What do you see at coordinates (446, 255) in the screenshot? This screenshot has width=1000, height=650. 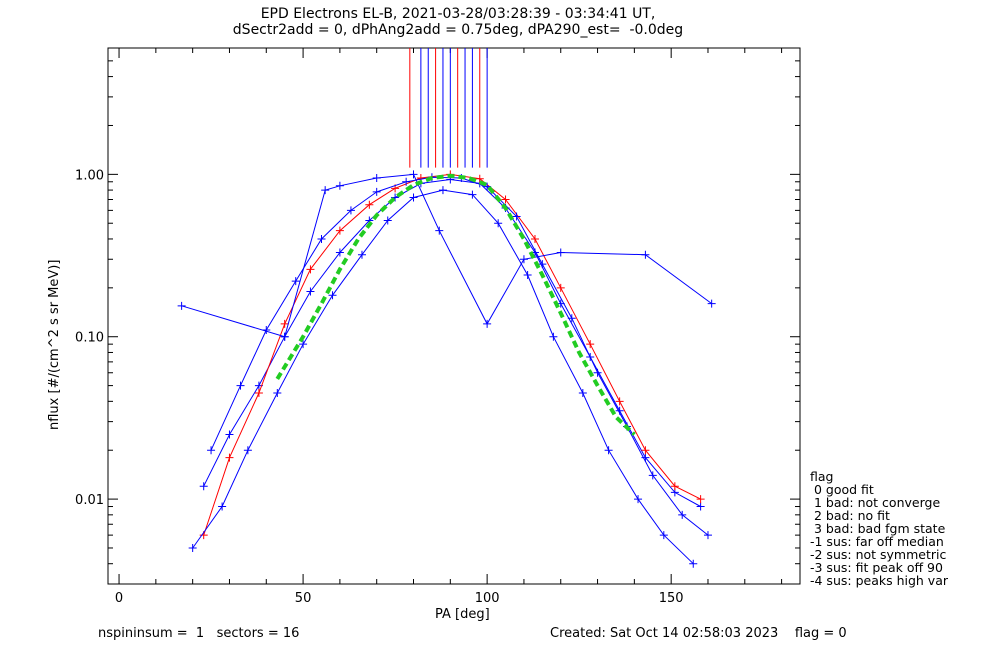 I see `series-line` at bounding box center [446, 255].